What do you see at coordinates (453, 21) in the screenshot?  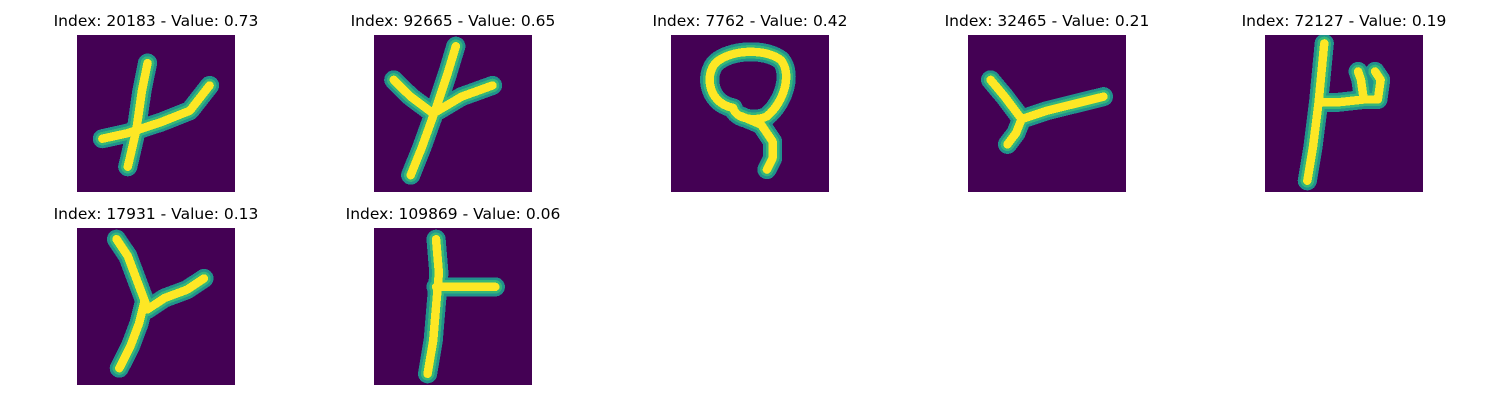 I see `panel-title: Index: 92665 - Value: 0.65` at bounding box center [453, 21].